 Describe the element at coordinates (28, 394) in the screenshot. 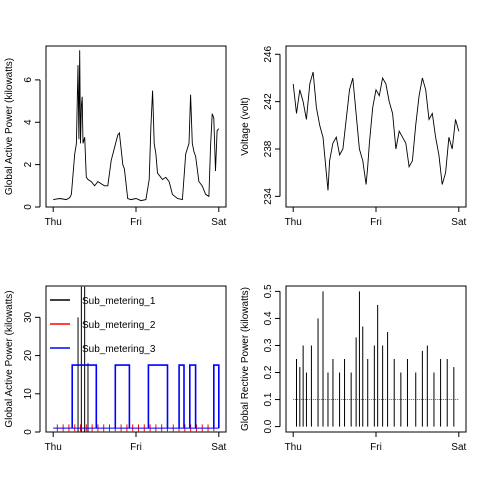

I see `y-tick-label: 10` at that location.